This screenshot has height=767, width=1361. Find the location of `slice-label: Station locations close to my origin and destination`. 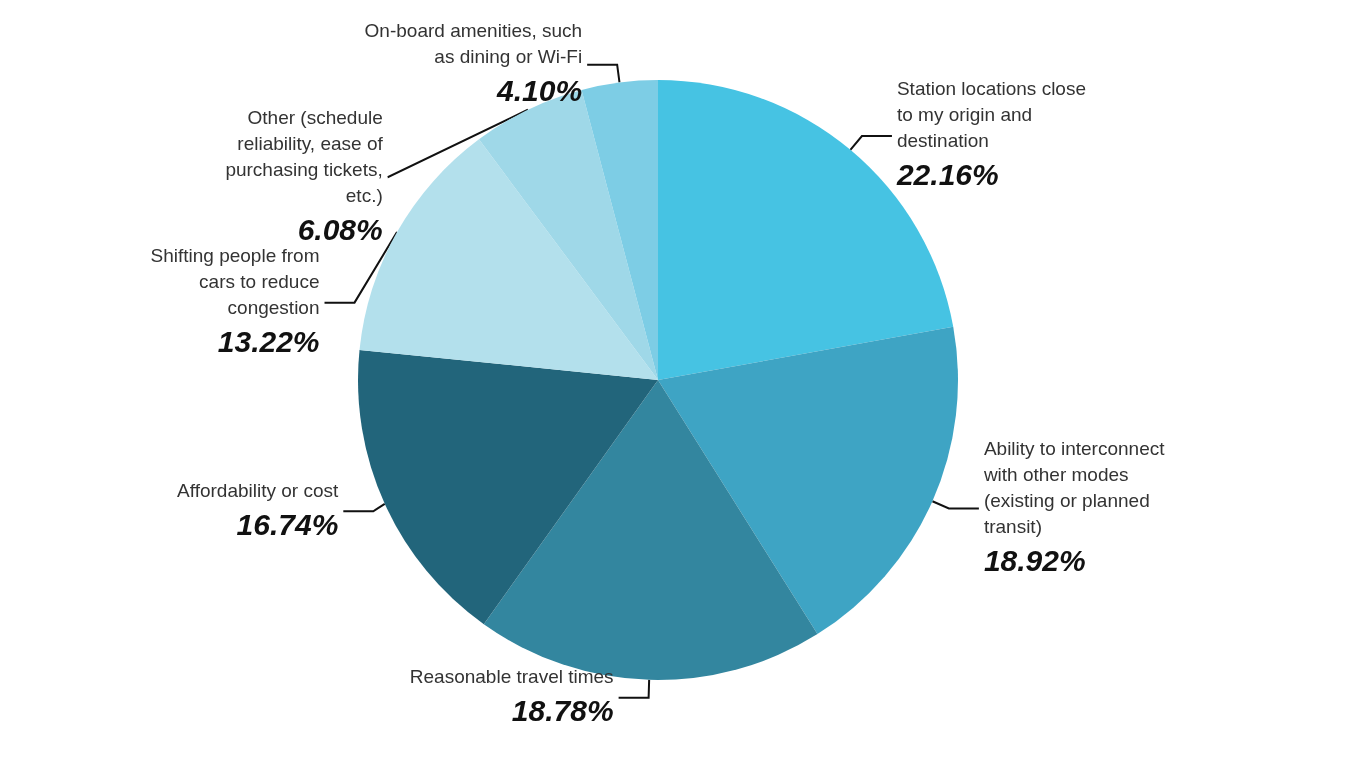

slice-label: Station locations close to my origin and destination is located at coordinates (991, 115).